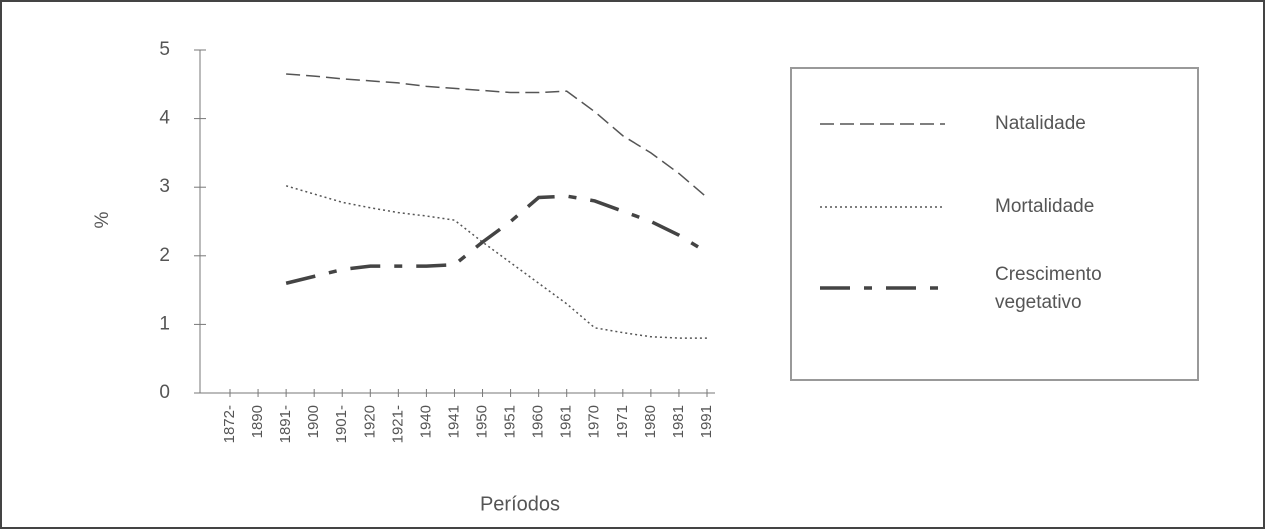 This screenshot has height=529, width=1266. I want to click on legend-label: Natalidade, so click(1040, 123).